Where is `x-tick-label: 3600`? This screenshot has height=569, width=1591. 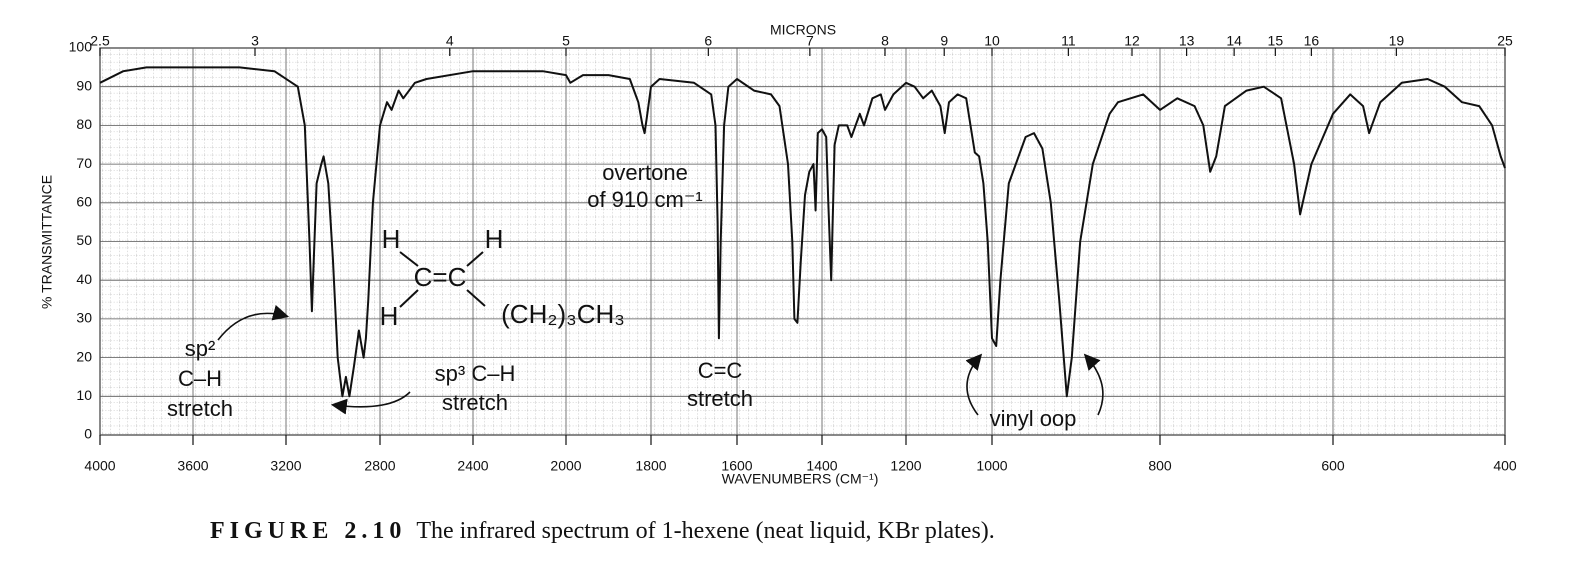
x-tick-label: 3600 is located at coordinates (192, 466).